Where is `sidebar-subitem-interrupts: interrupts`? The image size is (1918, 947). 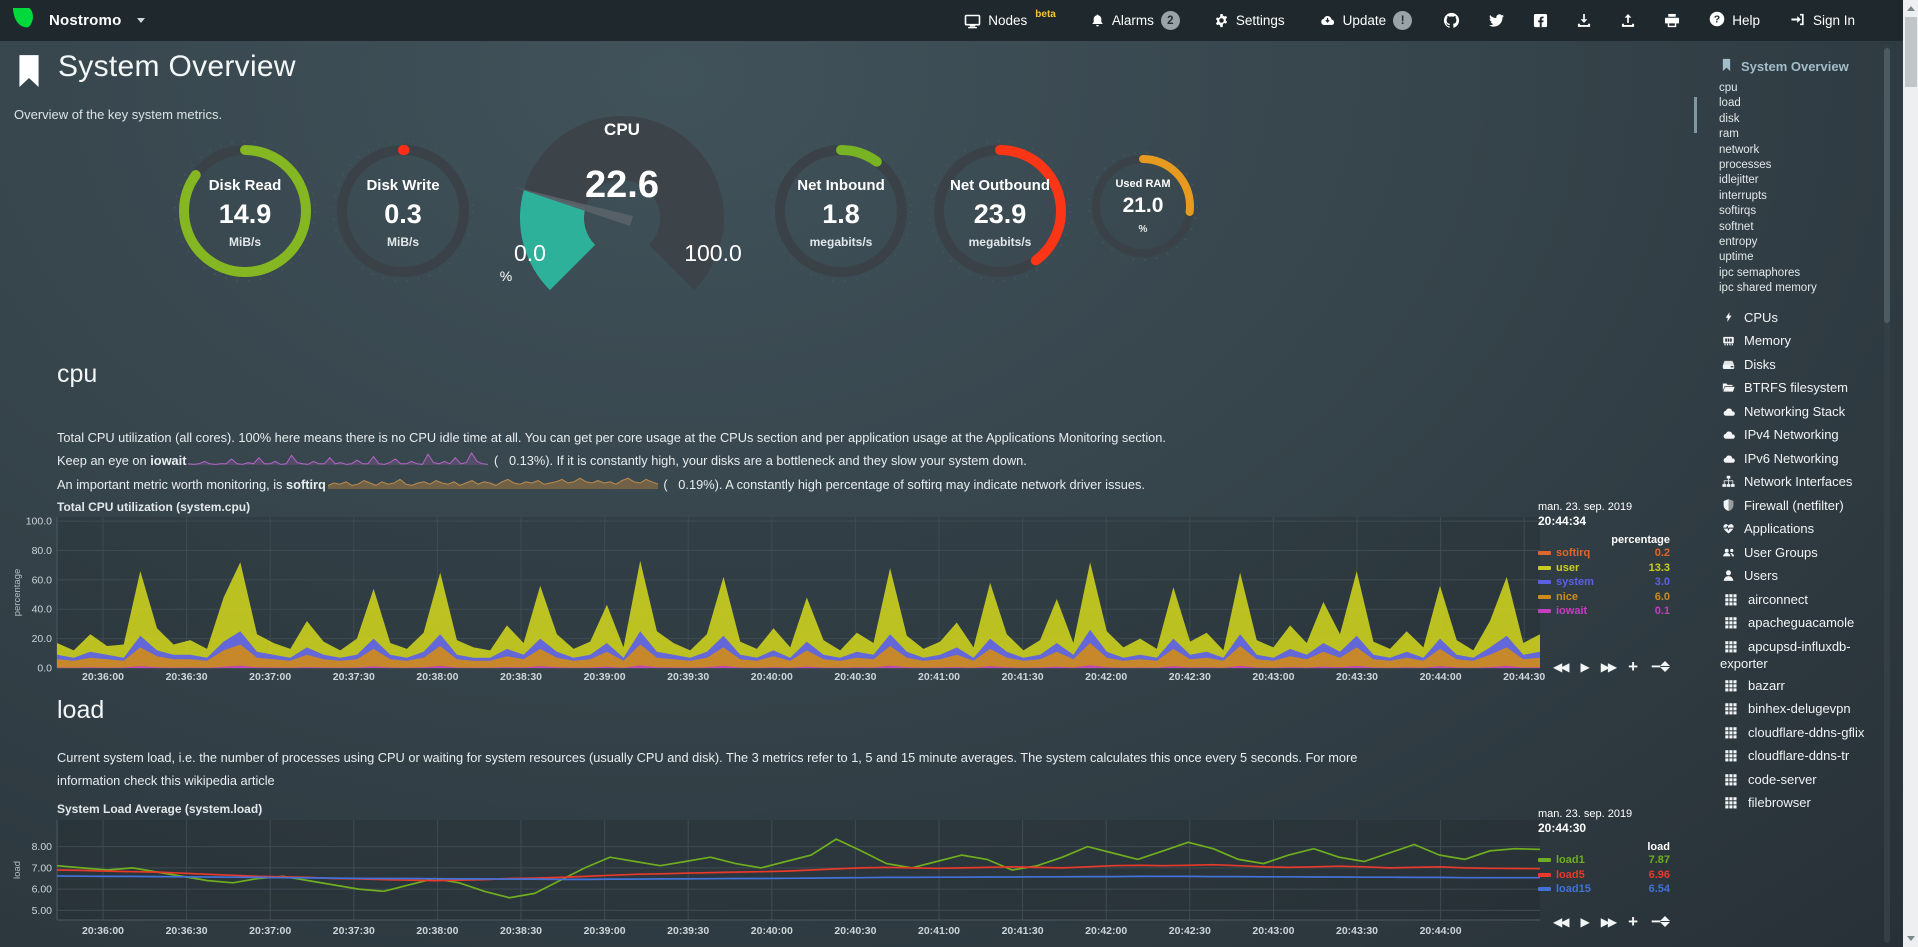
sidebar-subitem-interrupts: interrupts is located at coordinates (1743, 195).